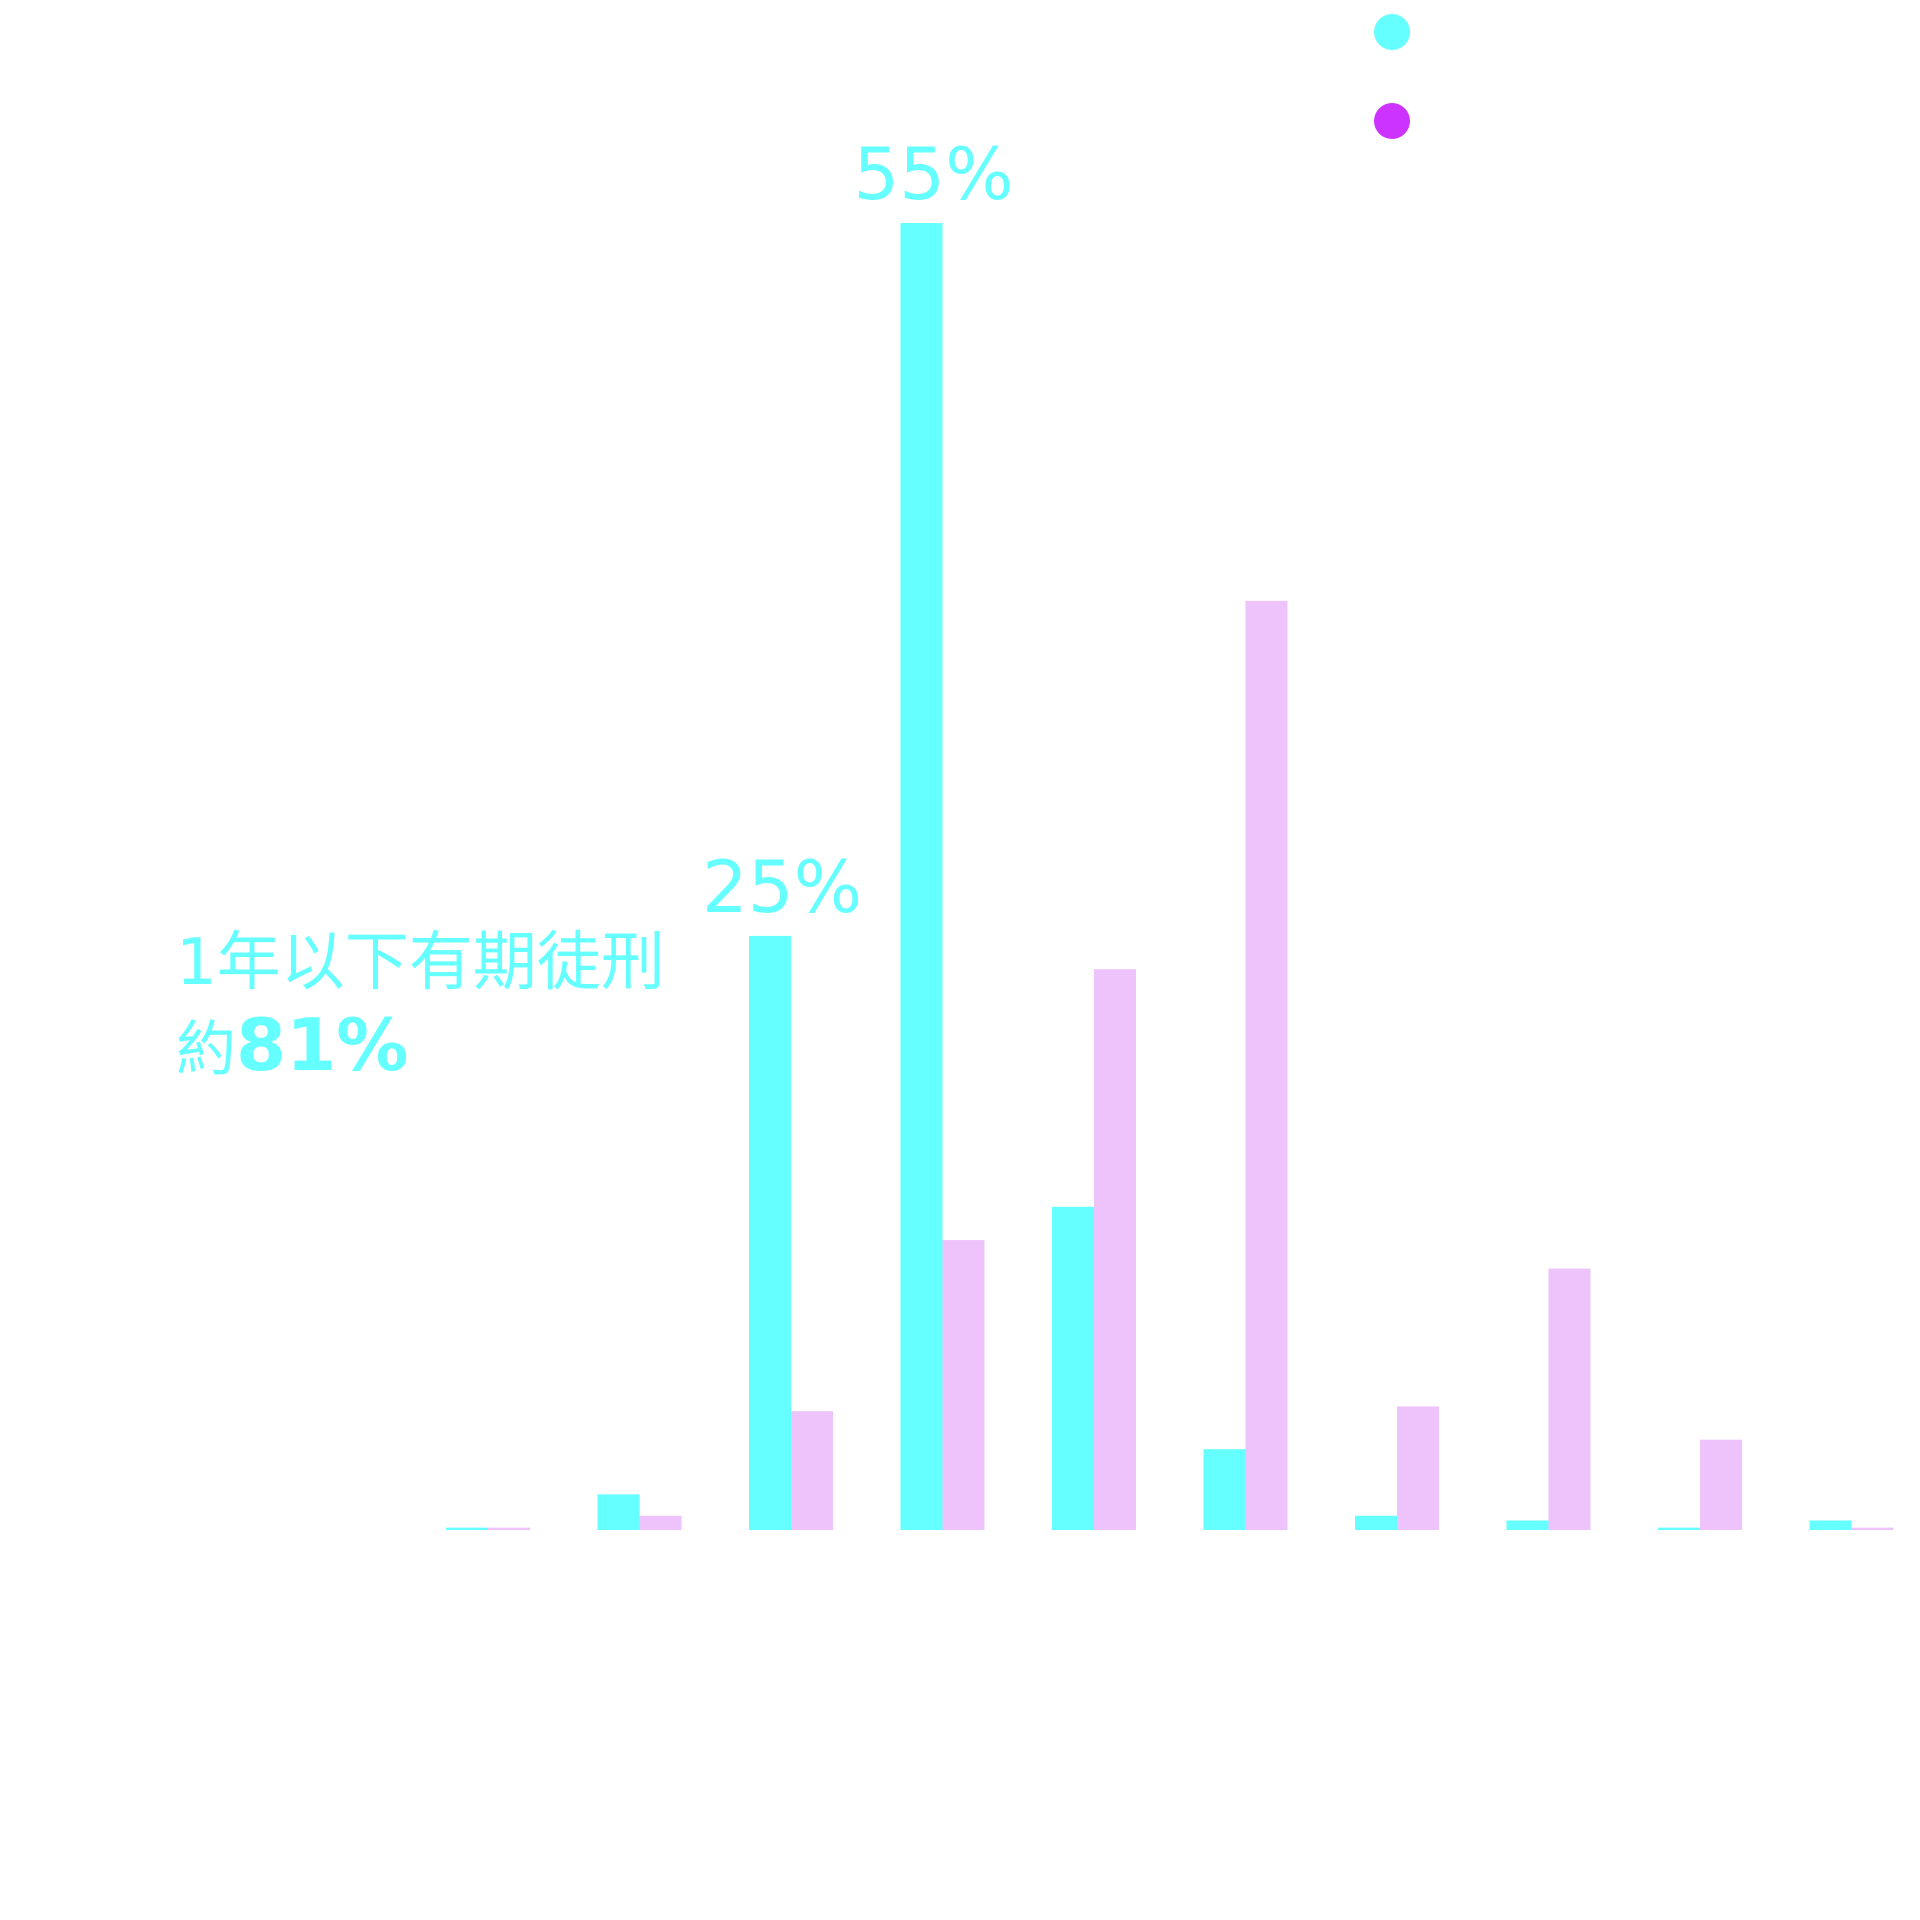  I want to click on legend-dot-series-a, so click(1392, 32).